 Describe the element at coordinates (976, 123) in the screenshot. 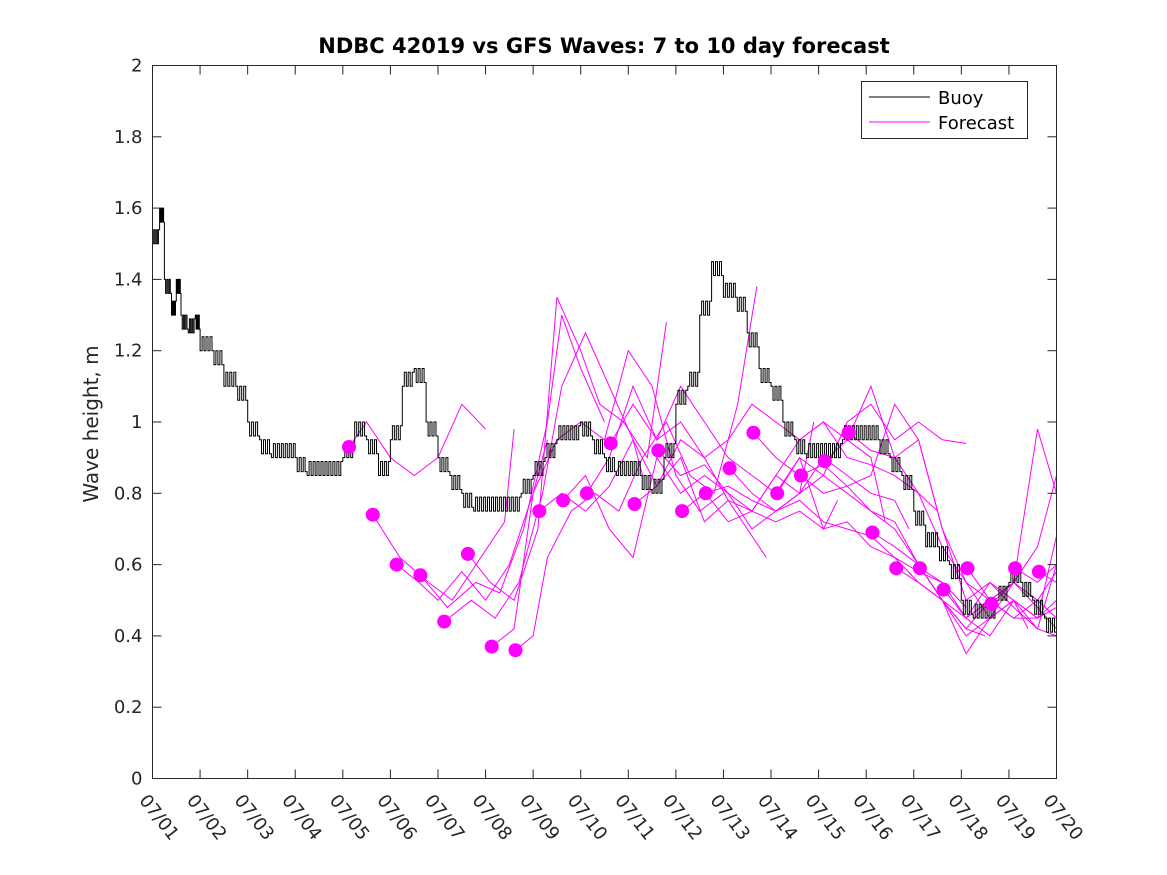

I see `legend-forecast-label: Forecast` at that location.